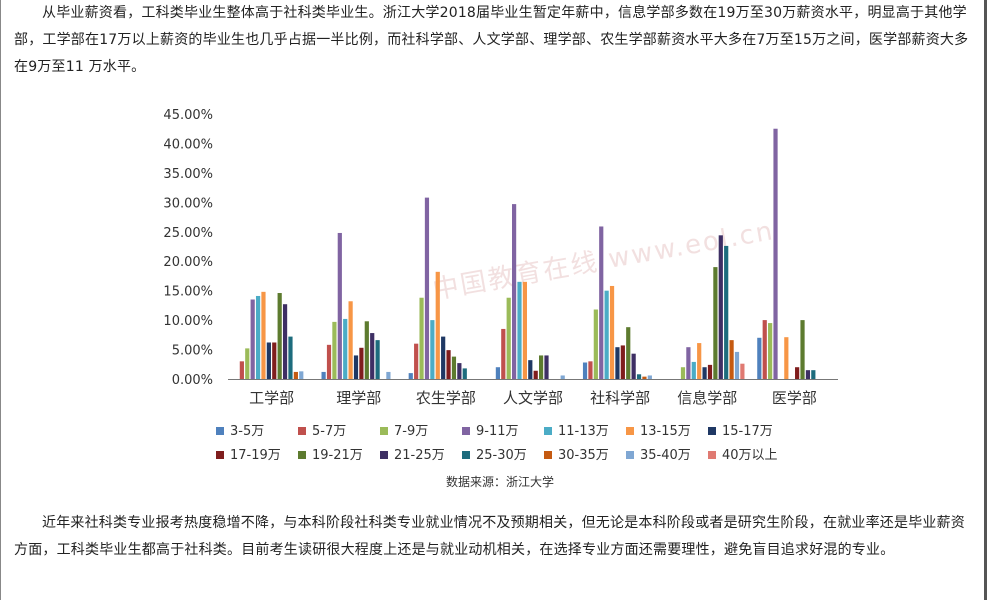  I want to click on y-tick-label: 15.00%, so click(188, 292).